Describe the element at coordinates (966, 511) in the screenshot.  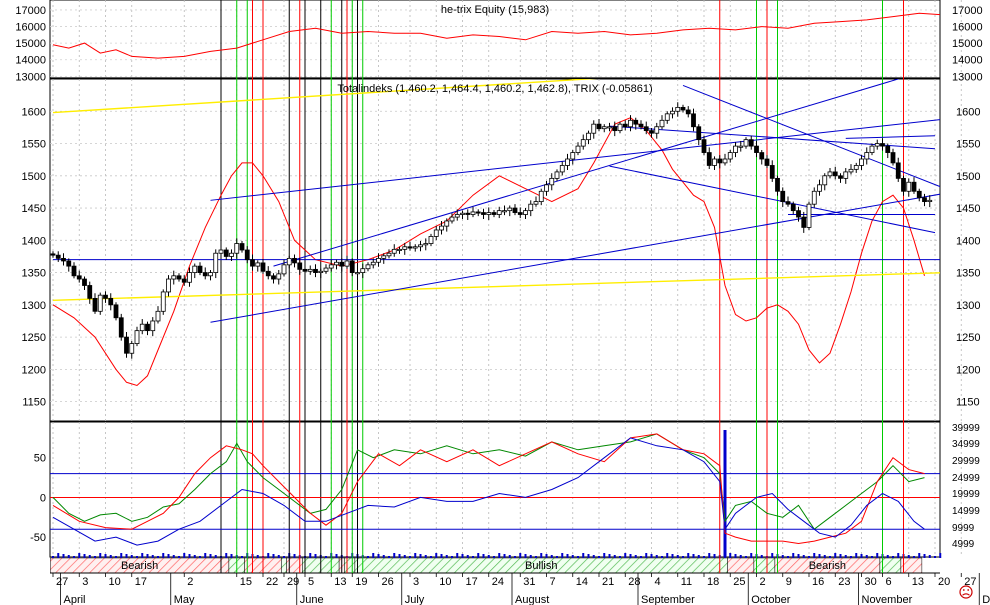
I see `osc-ytick-right-2: 14999` at that location.